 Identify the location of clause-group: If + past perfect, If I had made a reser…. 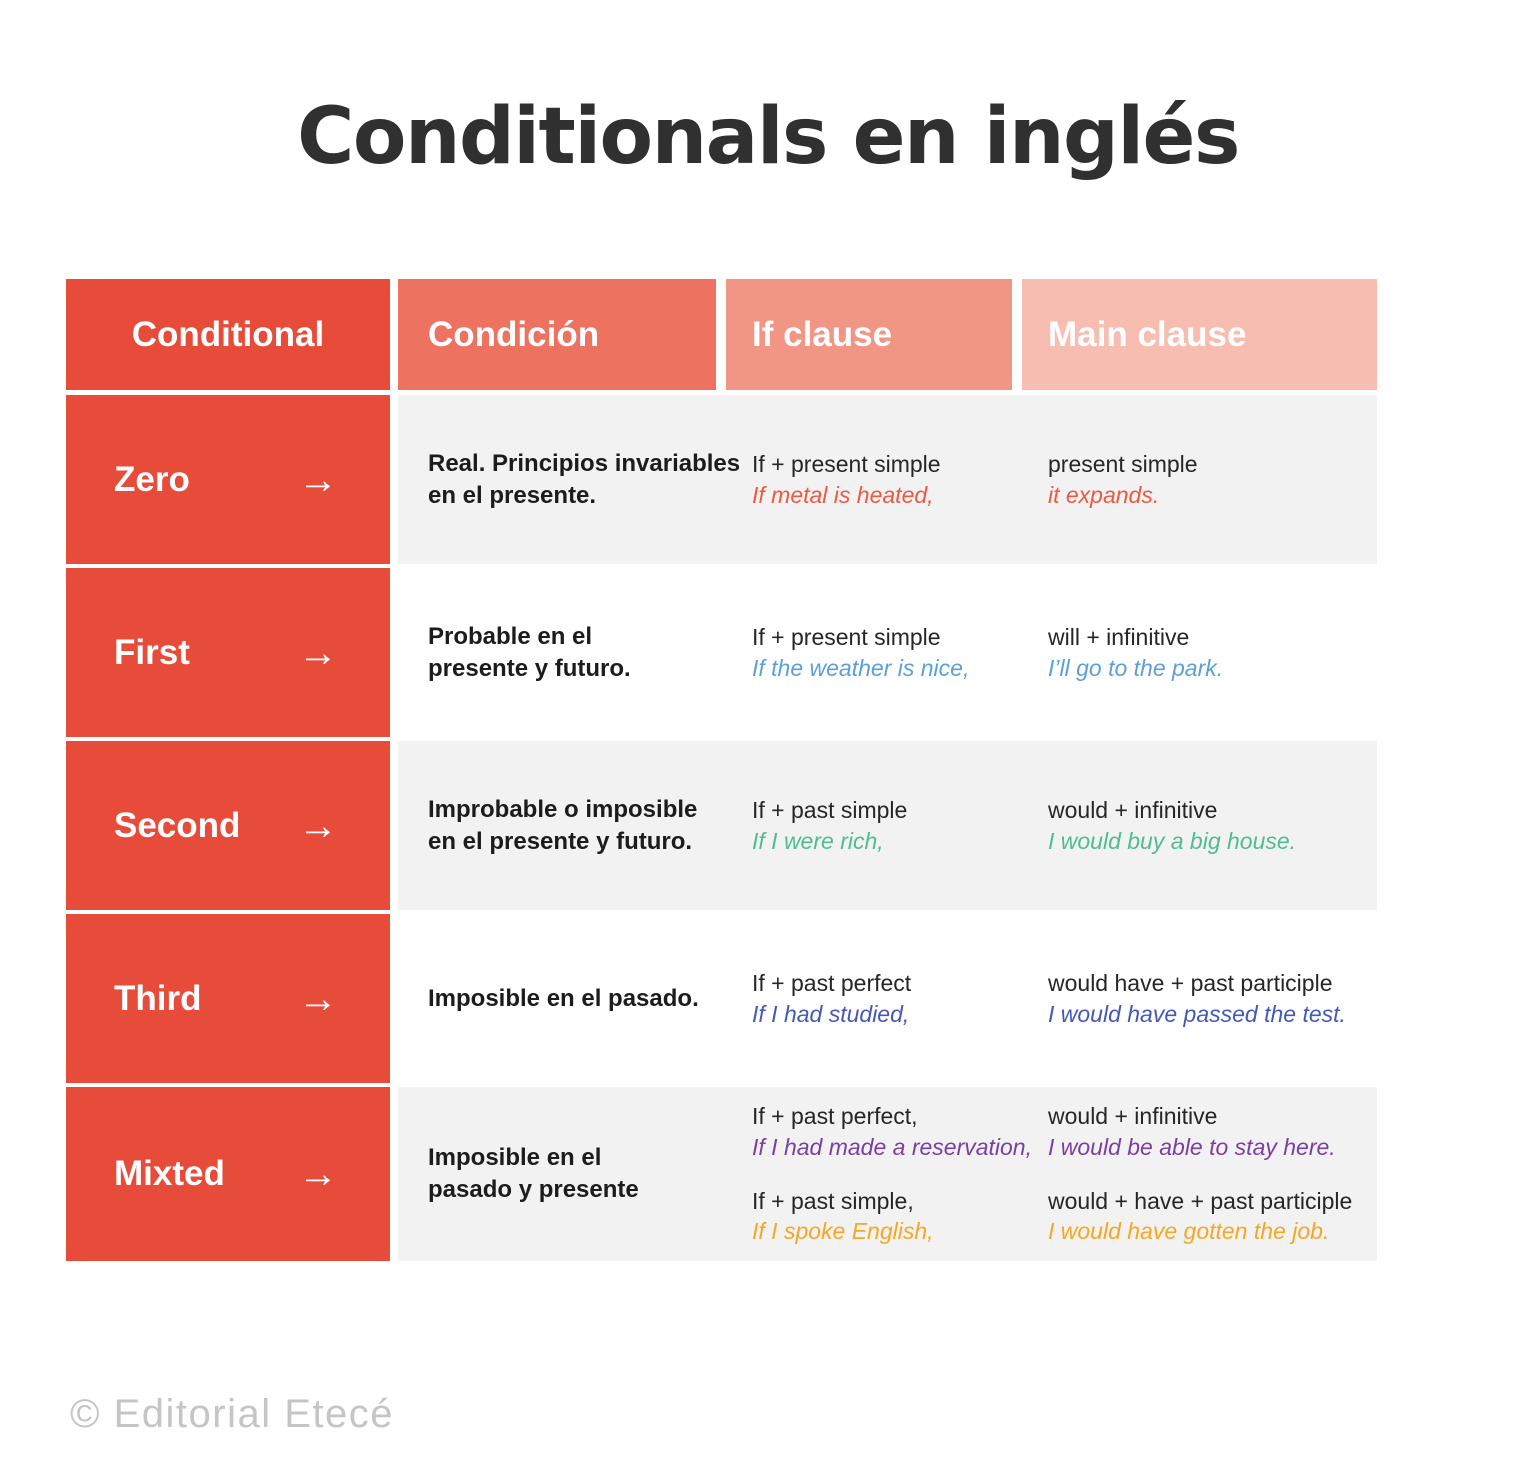
(900, 1131).